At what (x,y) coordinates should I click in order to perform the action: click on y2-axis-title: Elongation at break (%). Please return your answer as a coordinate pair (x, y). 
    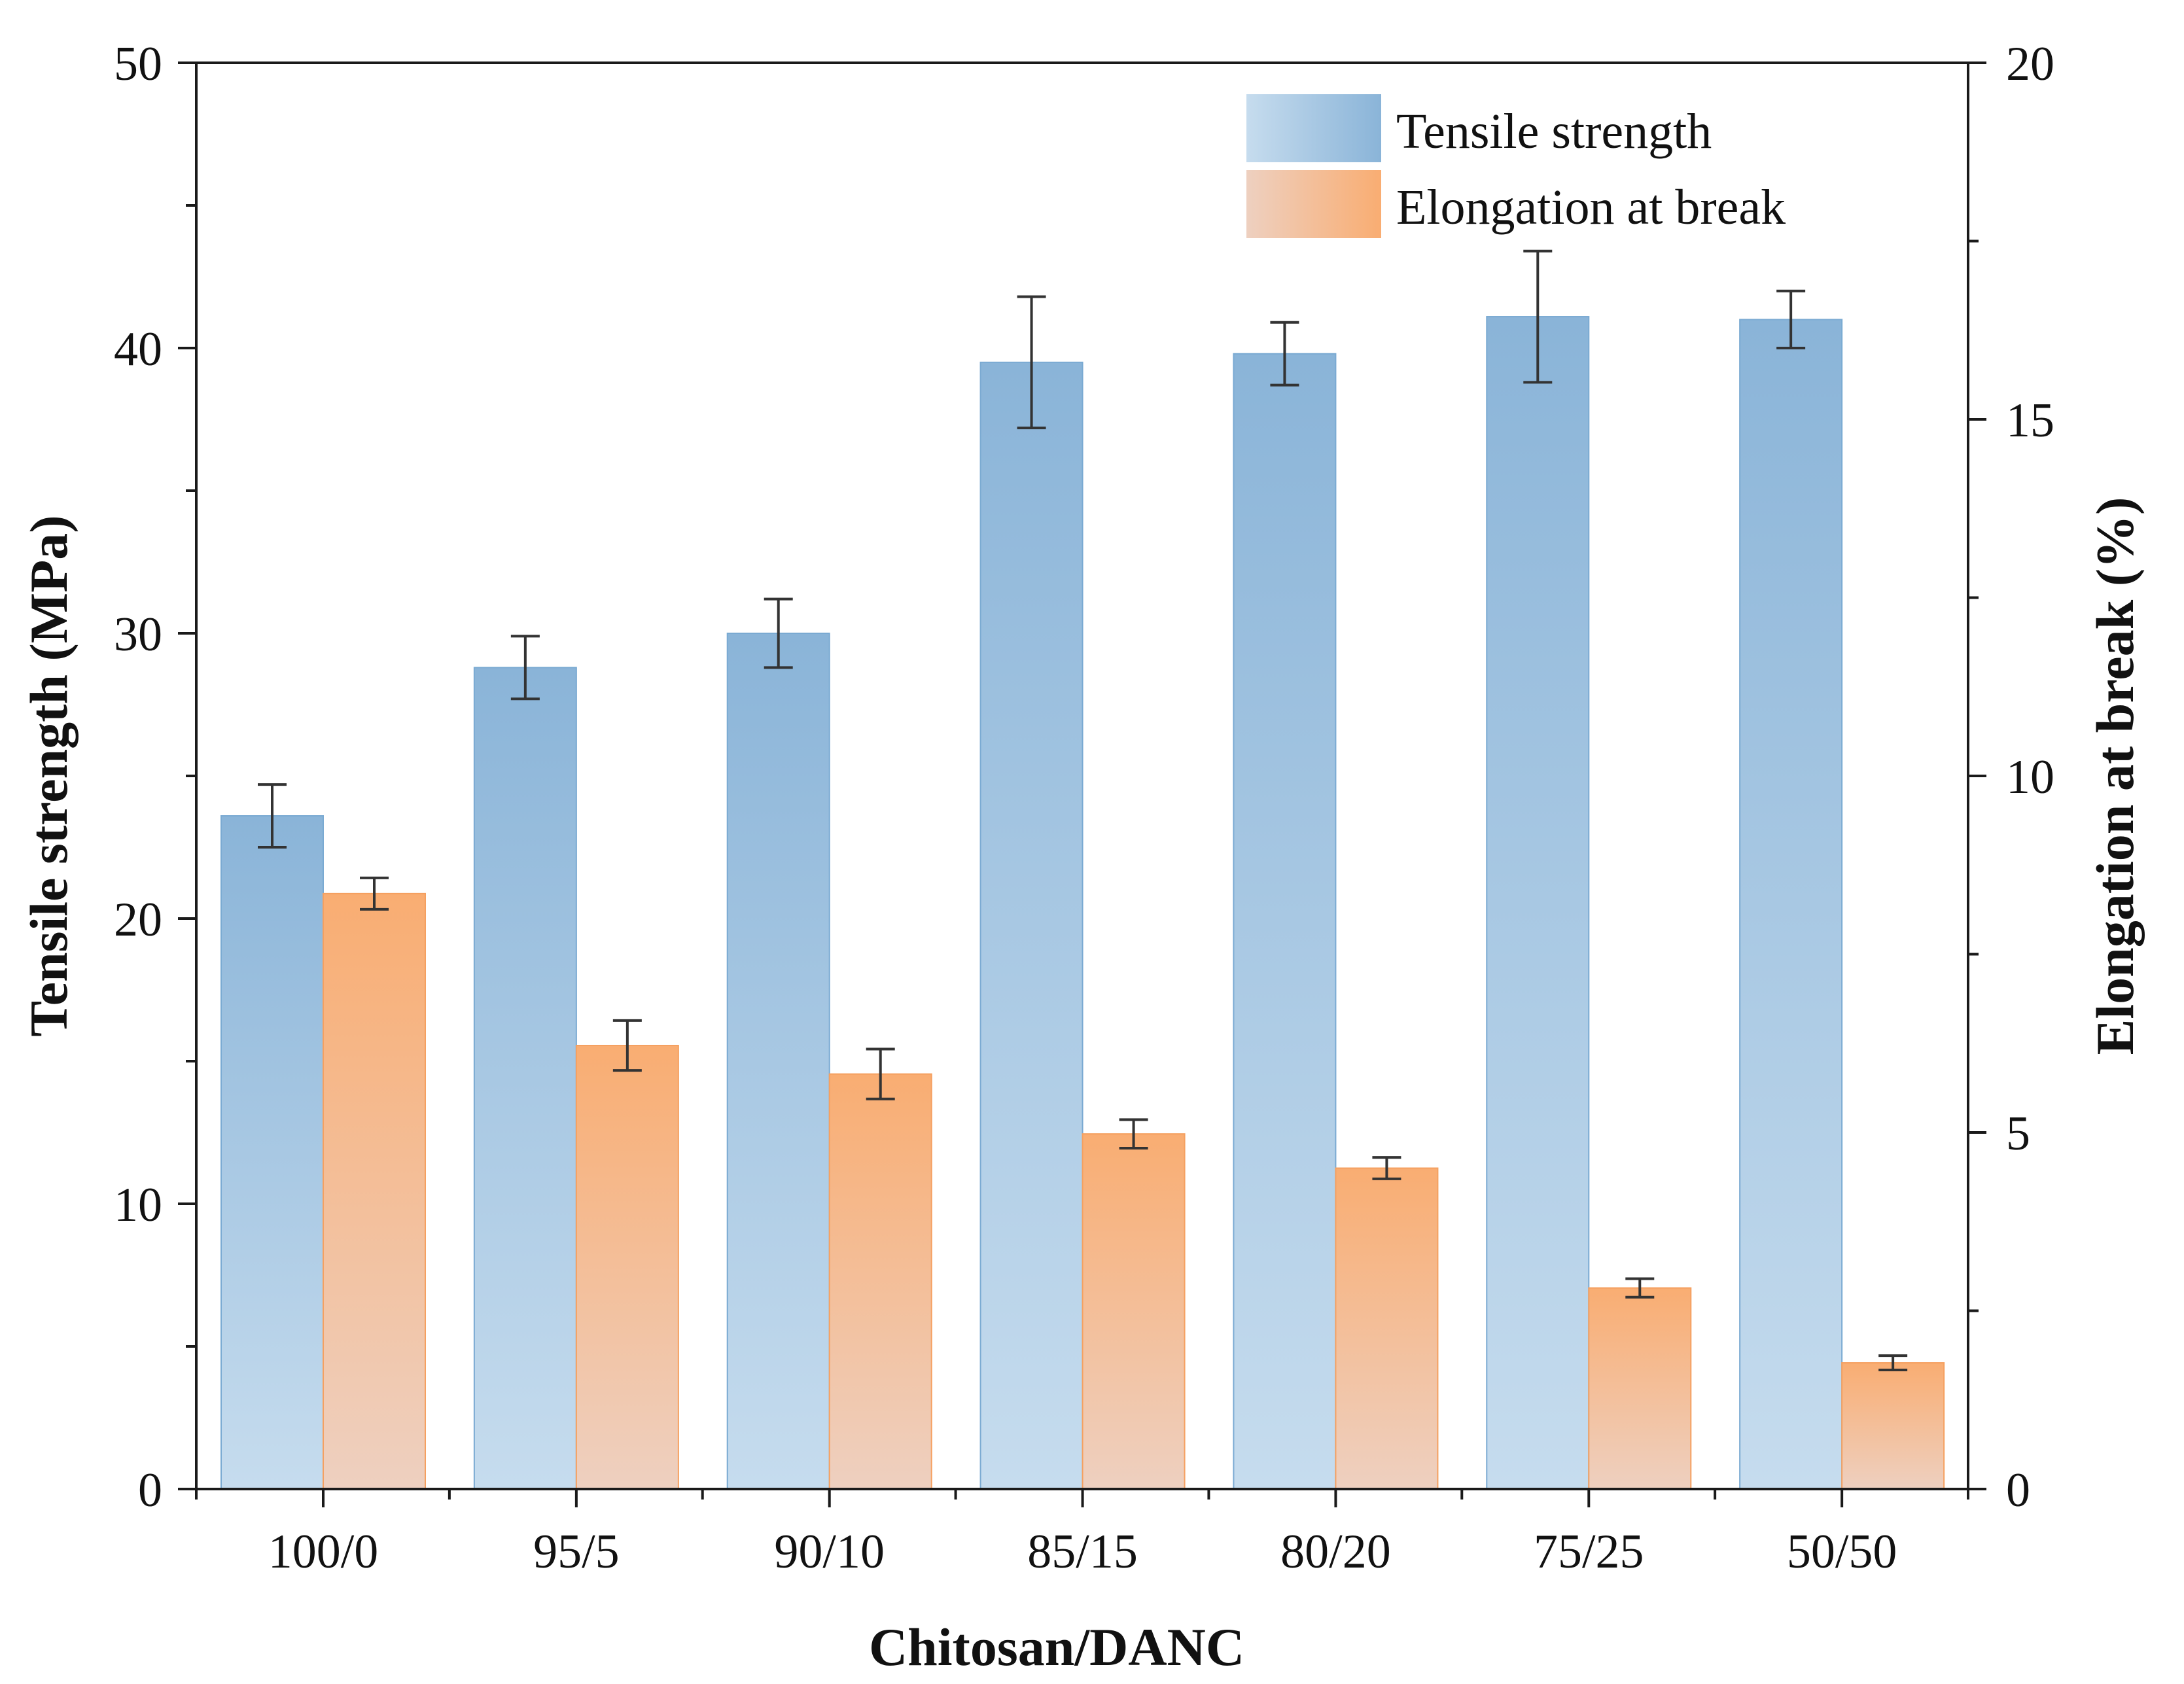
    Looking at the image, I should click on (2115, 776).